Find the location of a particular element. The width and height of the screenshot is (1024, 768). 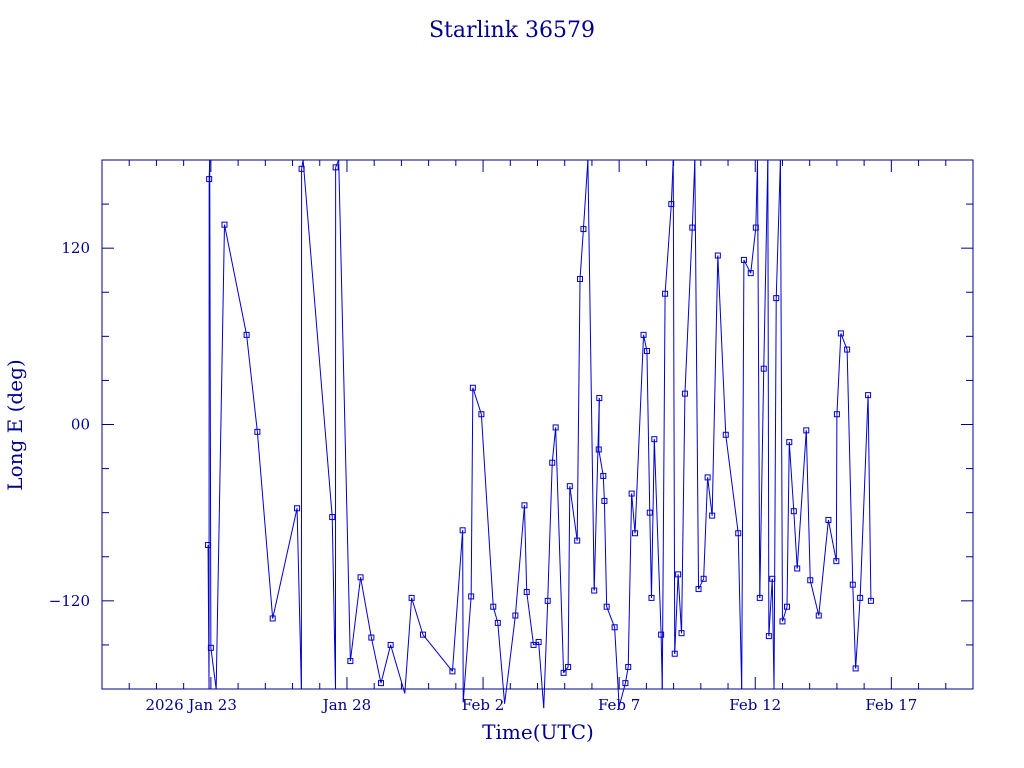

x-axis-label: Time(UTC) is located at coordinates (538, 732).